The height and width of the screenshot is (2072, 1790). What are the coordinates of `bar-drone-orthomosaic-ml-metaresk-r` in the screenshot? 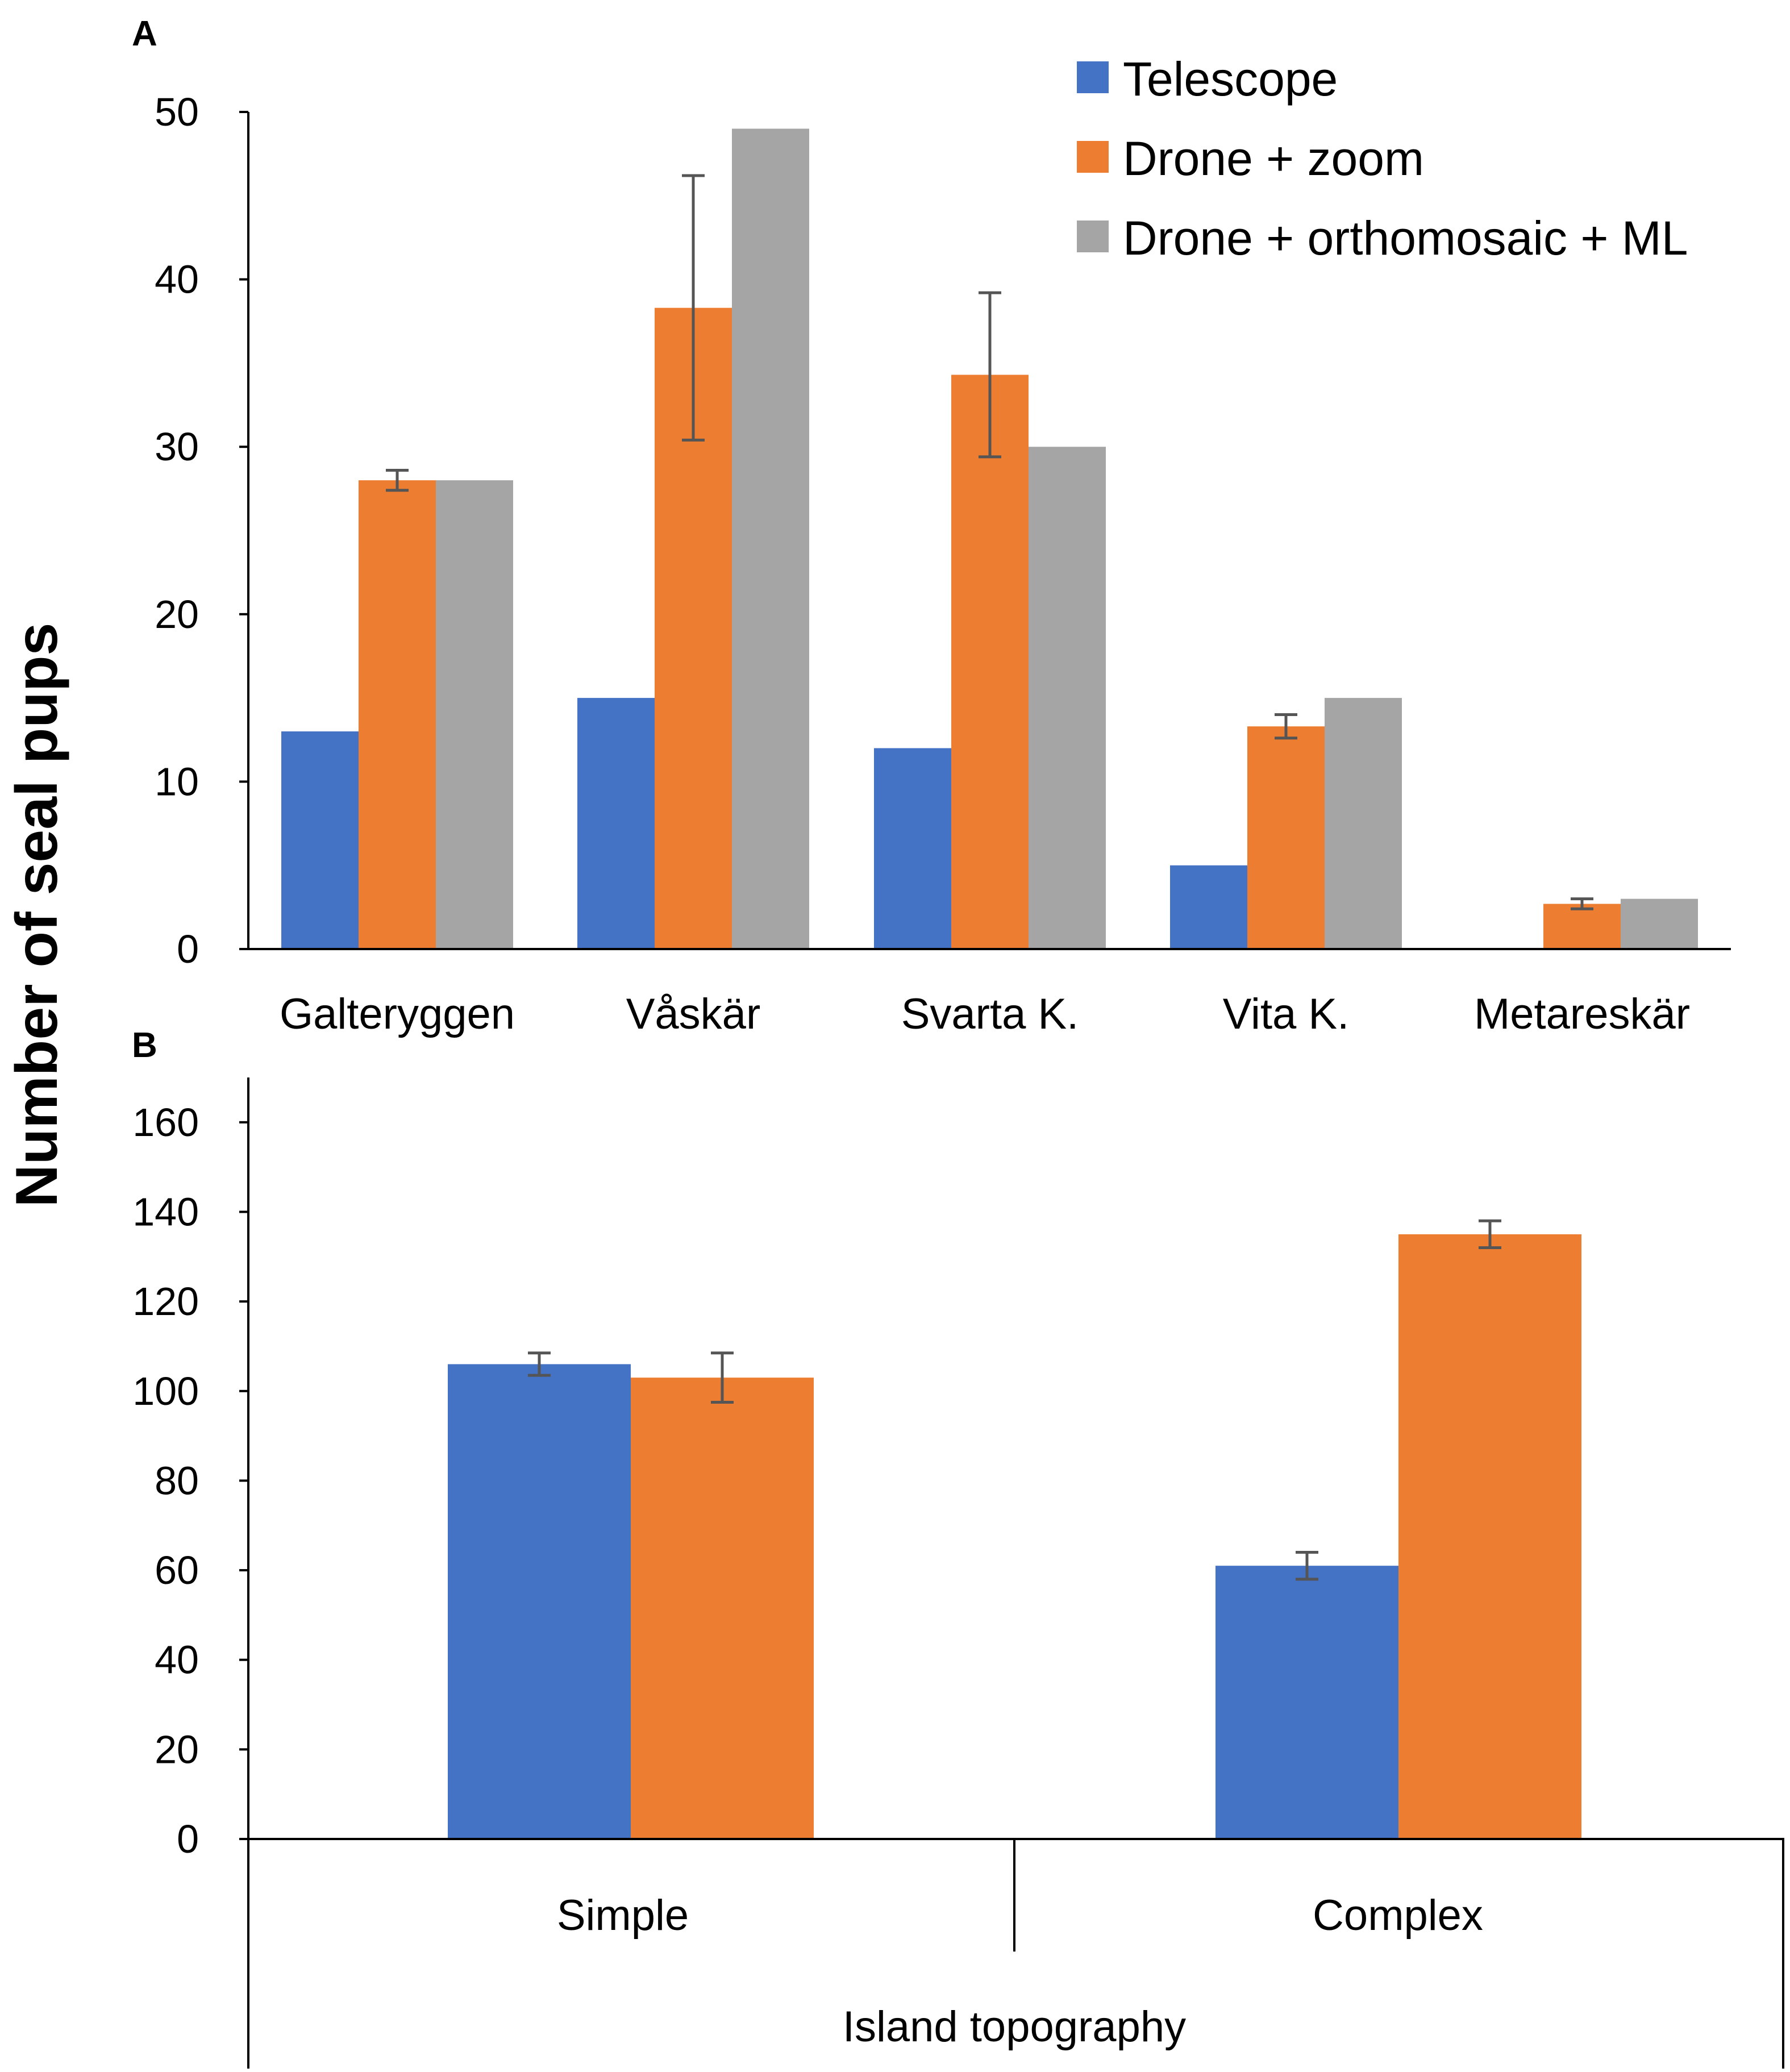 It's located at (1659, 923).